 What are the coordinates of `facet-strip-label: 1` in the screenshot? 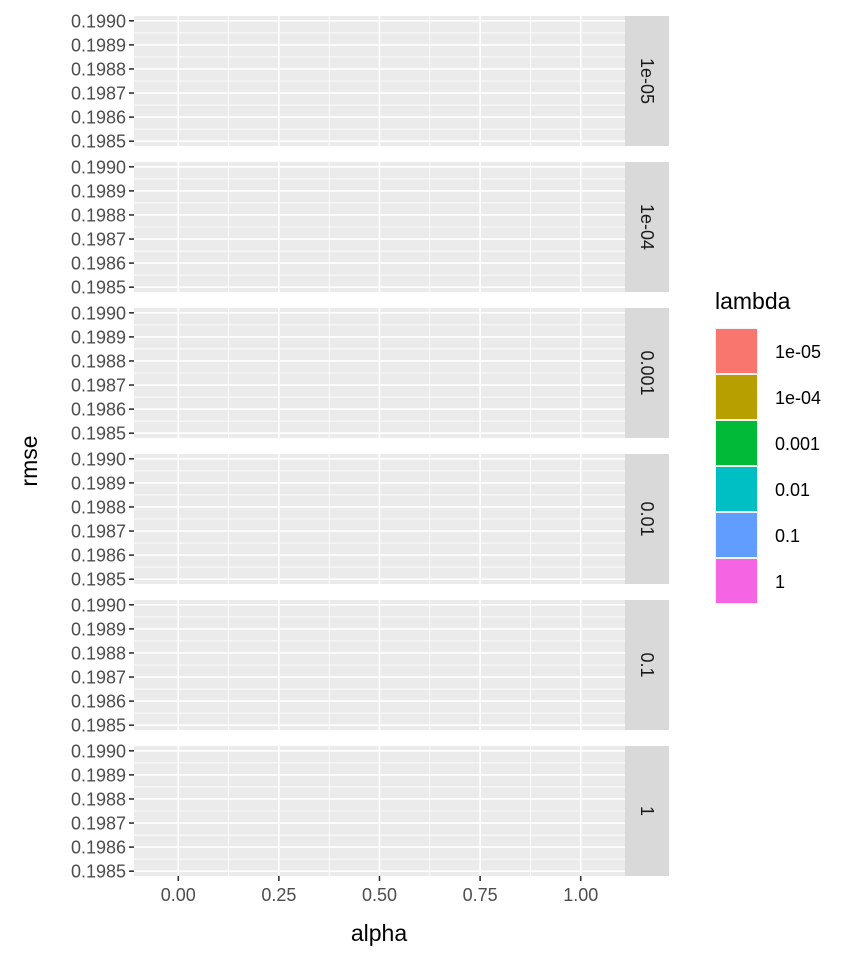 It's located at (647, 811).